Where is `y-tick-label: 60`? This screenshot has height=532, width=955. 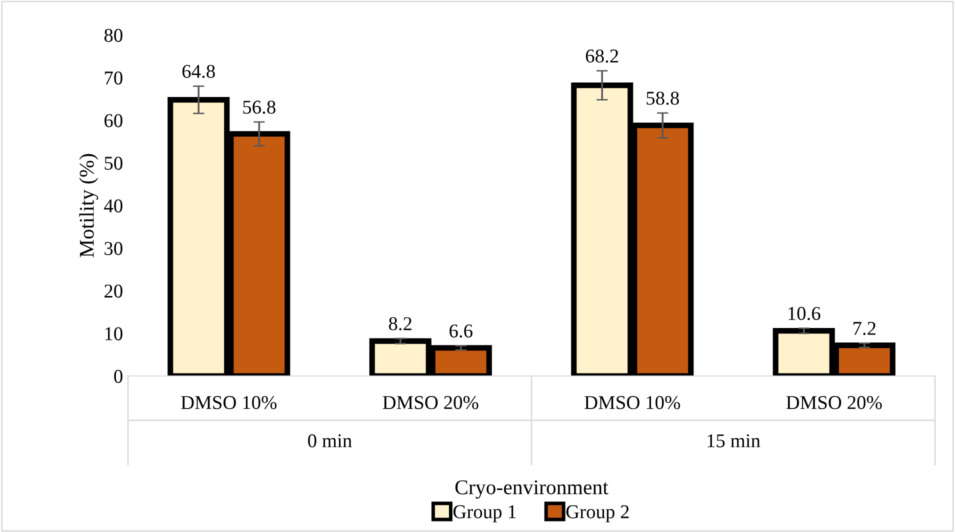 y-tick-label: 60 is located at coordinates (113, 121).